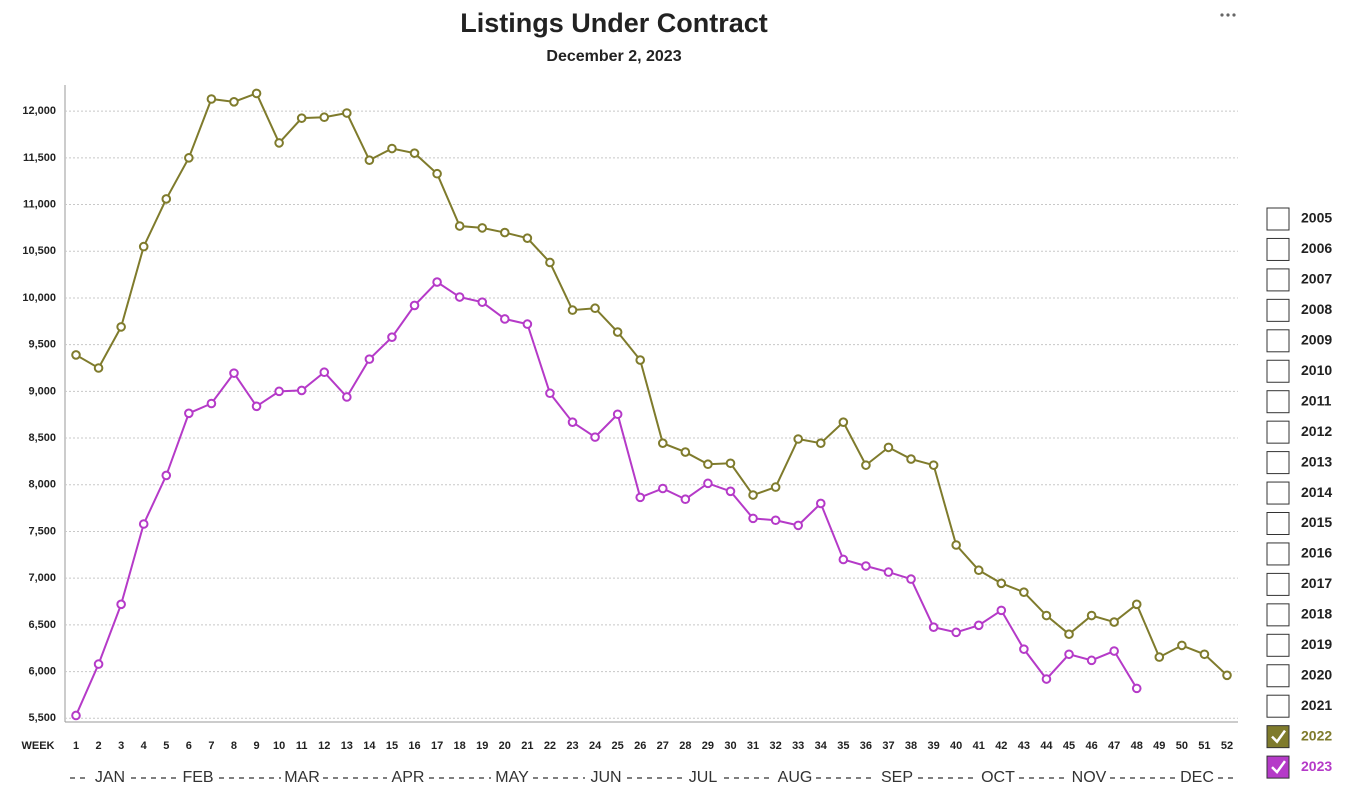 The width and height of the screenshot is (1351, 790). Describe the element at coordinates (1182, 746) in the screenshot. I see `x-tick-label: 50` at that location.